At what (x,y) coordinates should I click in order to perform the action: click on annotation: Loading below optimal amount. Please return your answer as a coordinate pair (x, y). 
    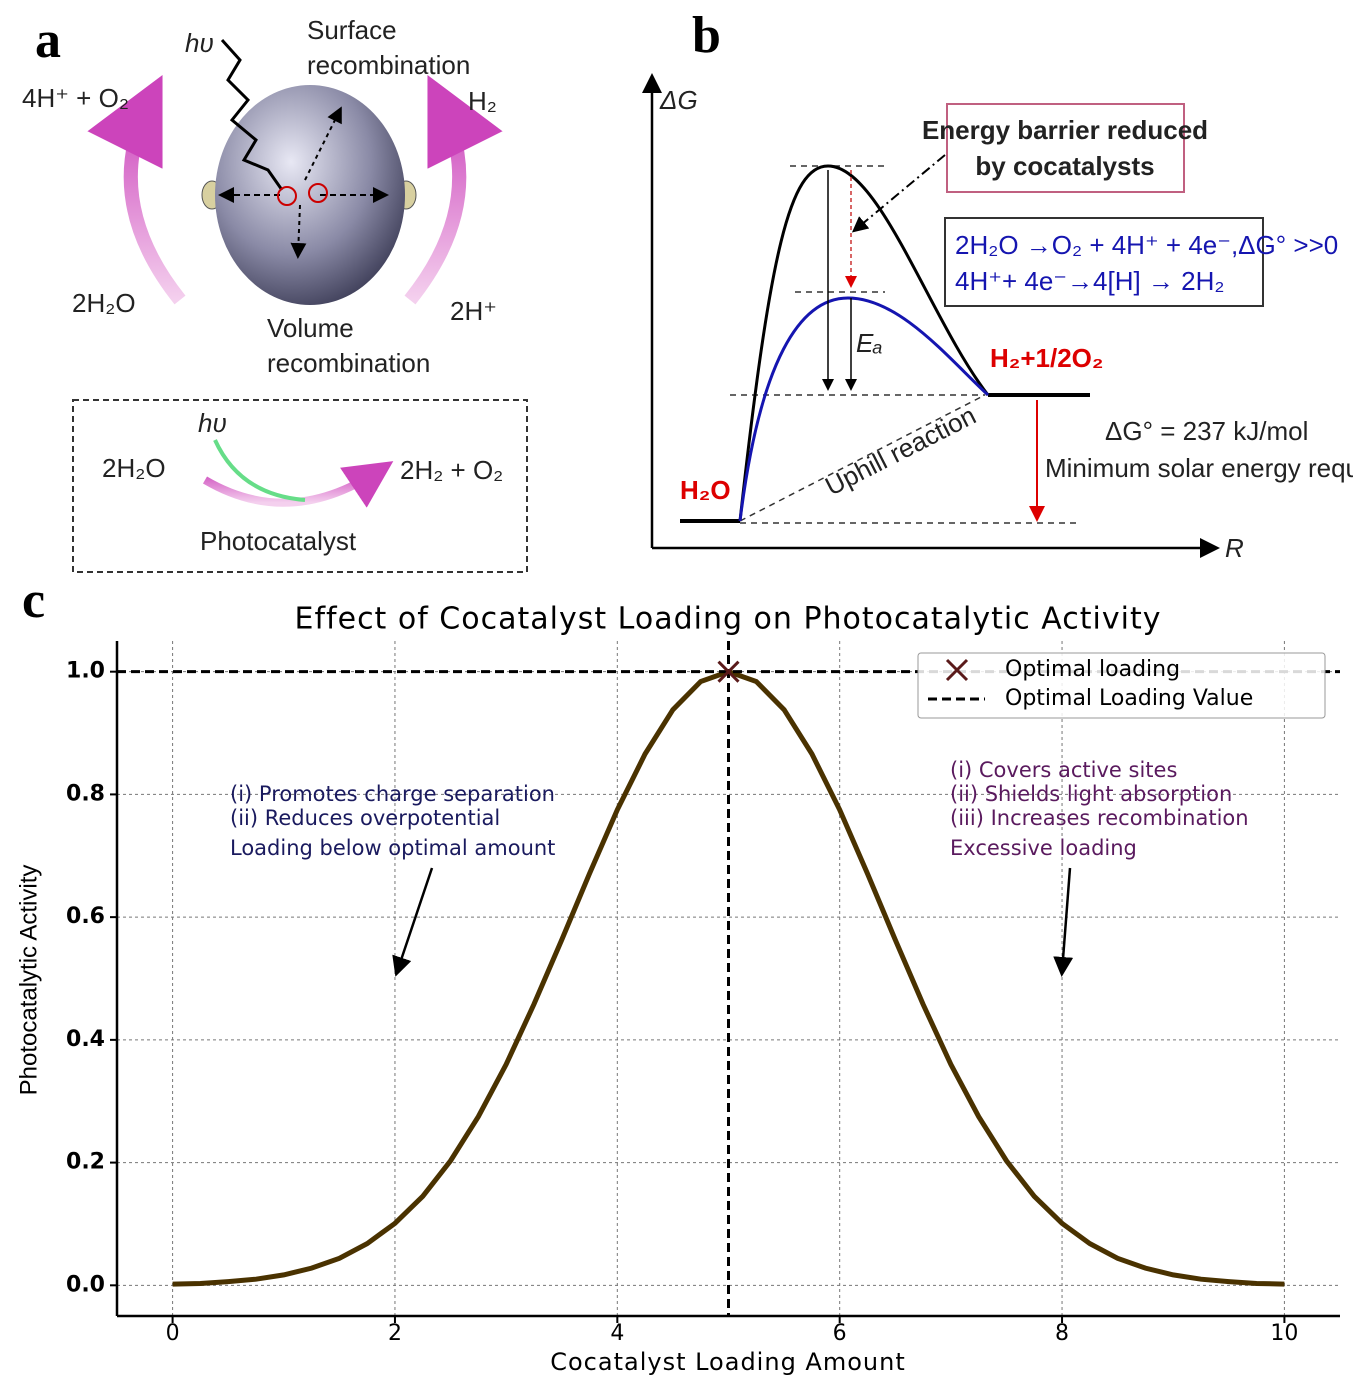
    Looking at the image, I should click on (392, 848).